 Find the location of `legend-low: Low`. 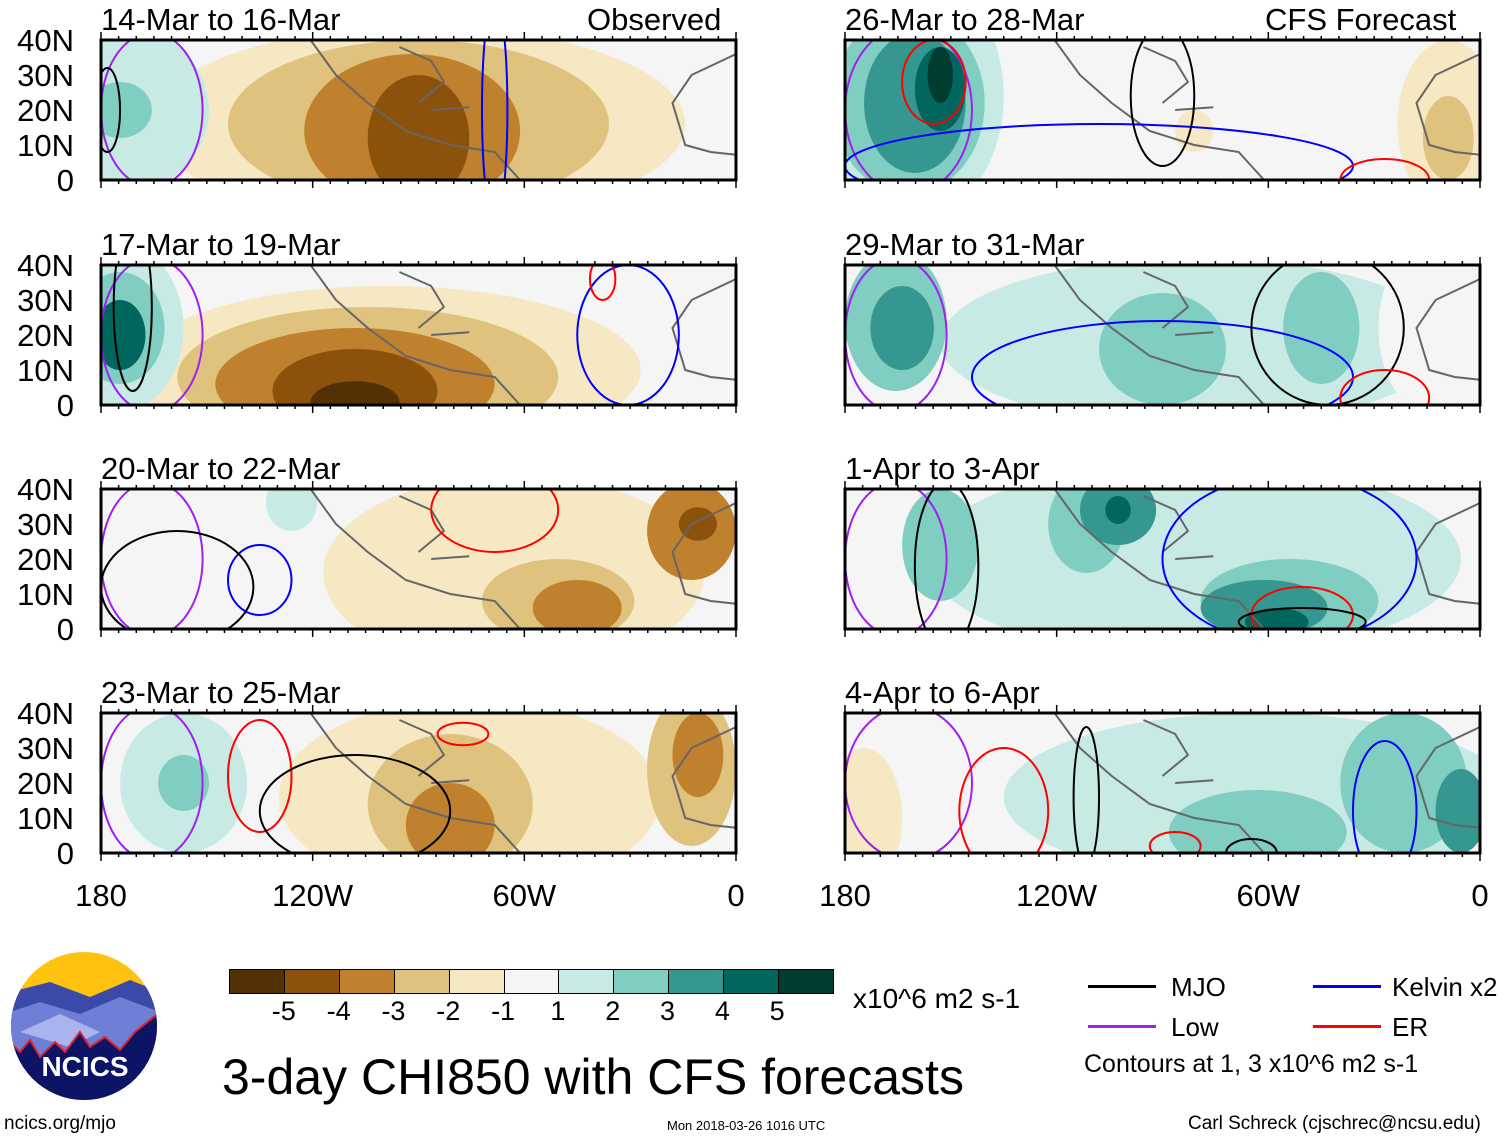

legend-low: Low is located at coordinates (1195, 1027).